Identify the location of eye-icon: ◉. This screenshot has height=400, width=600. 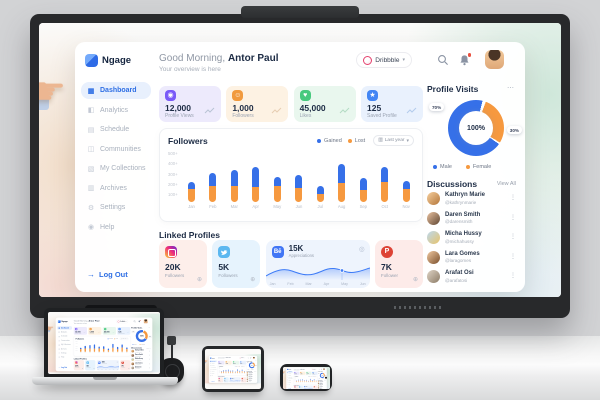
(170, 95).